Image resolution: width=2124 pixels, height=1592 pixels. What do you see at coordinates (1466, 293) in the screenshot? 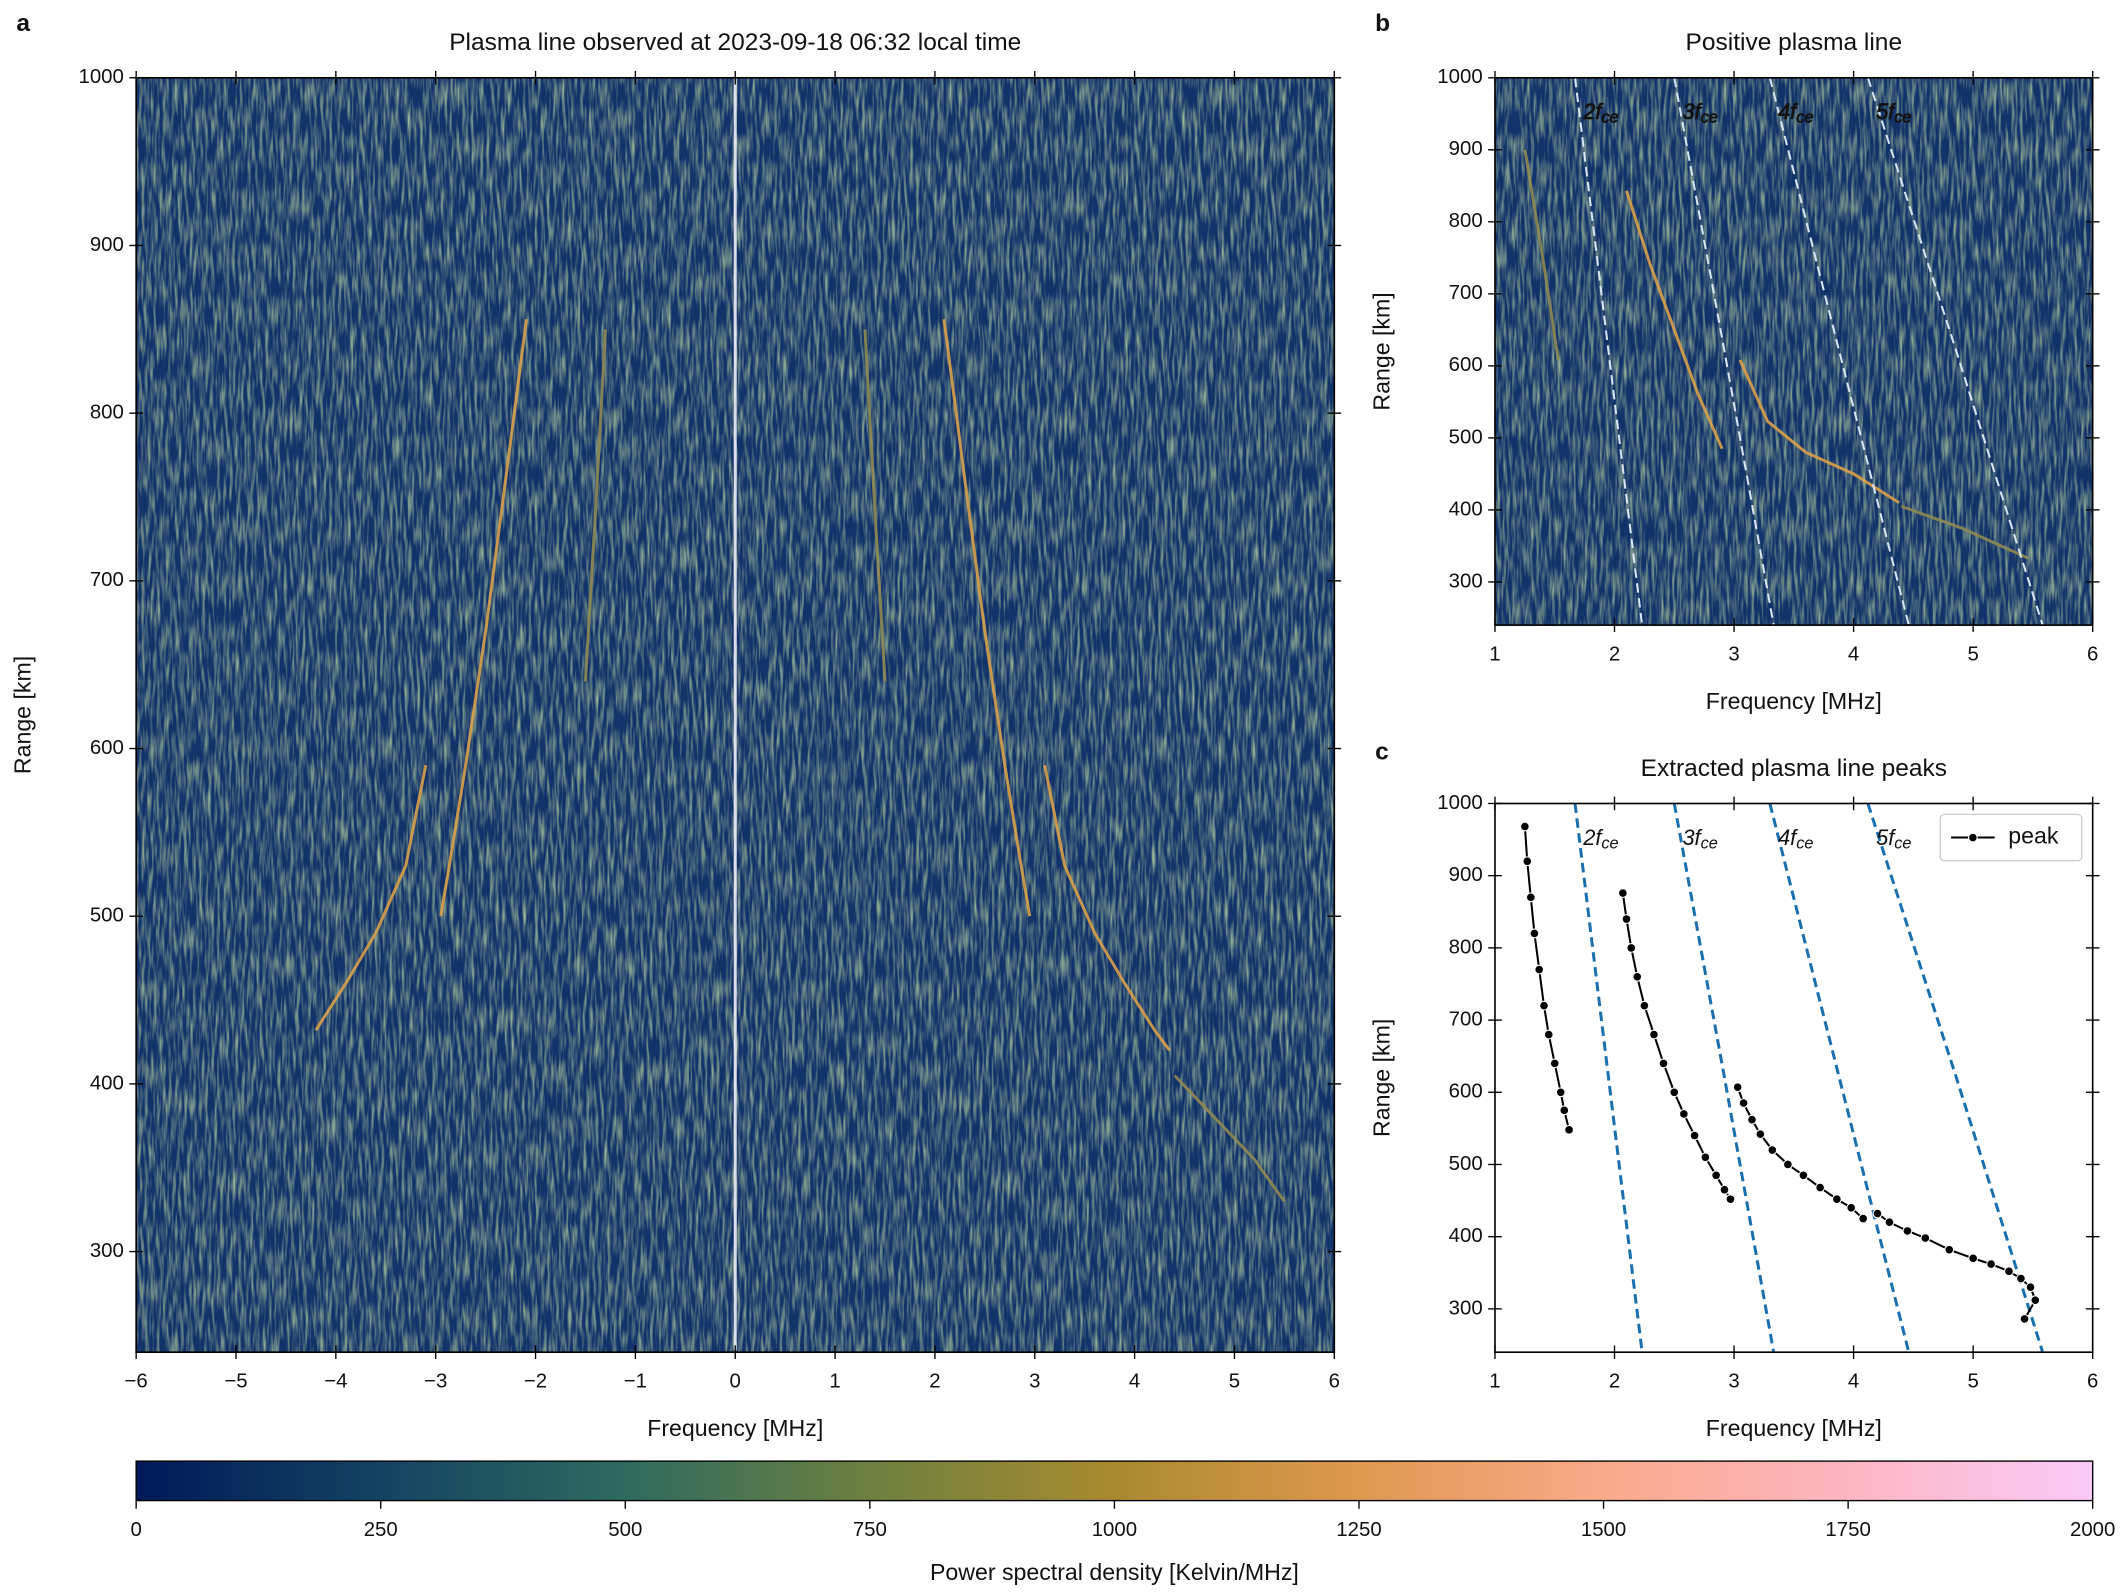
I see `y-tick-label: 700` at bounding box center [1466, 293].